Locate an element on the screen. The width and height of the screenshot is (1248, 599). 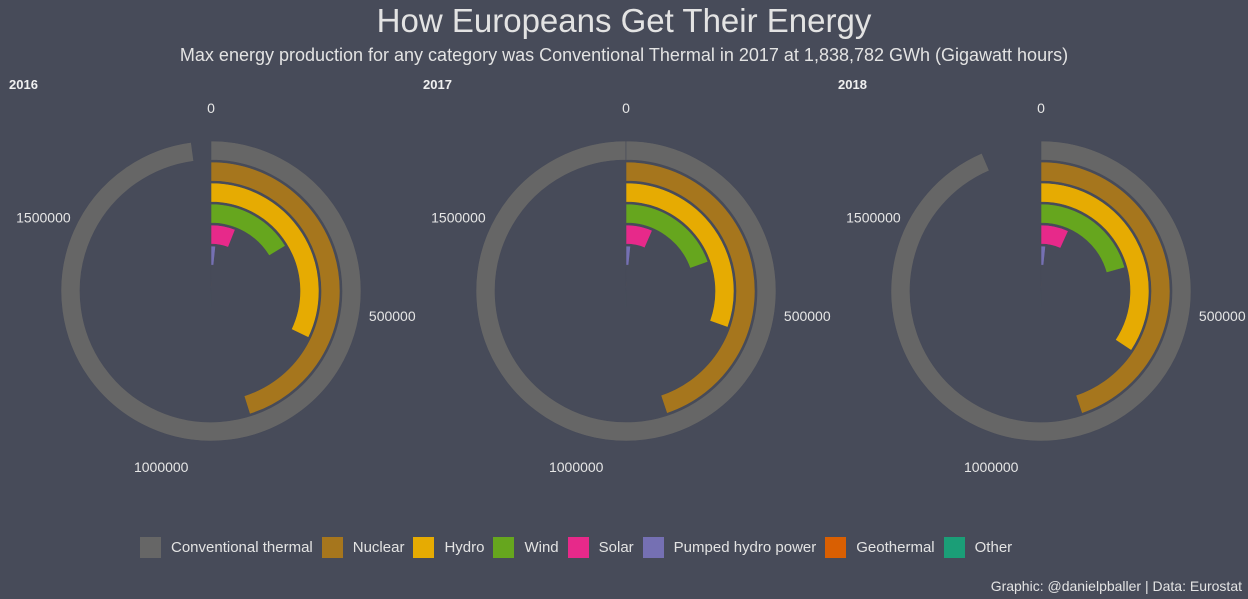
chart-caption: Graphic: @danielpballer | Data: Eurostat is located at coordinates (1116, 586).